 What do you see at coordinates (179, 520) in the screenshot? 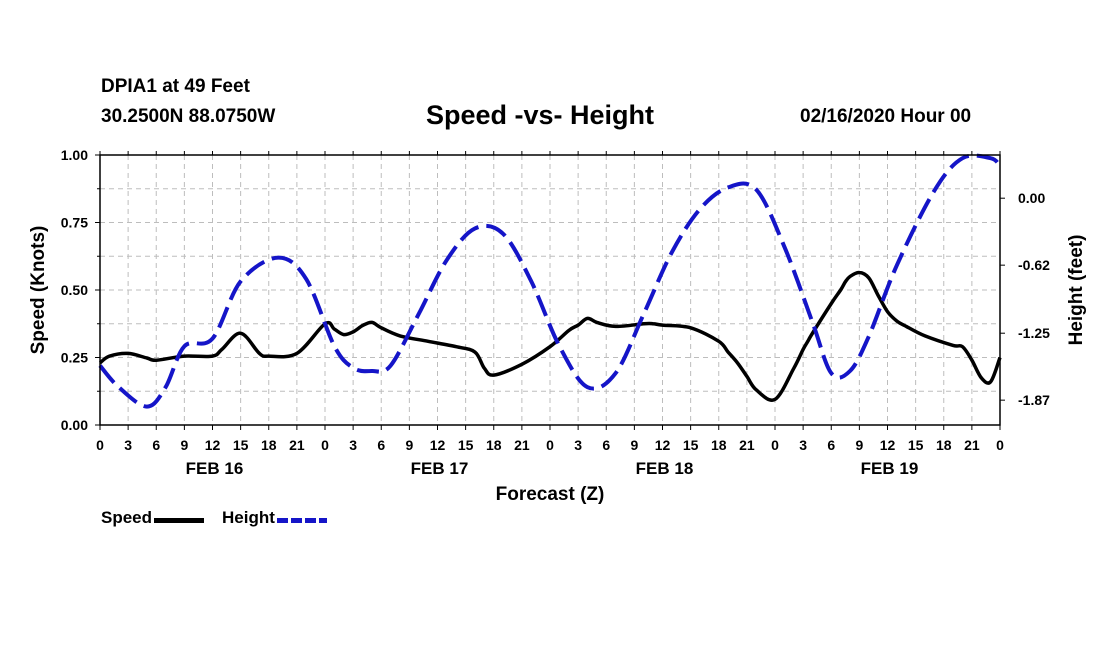
I see `legend-speed-swatch` at bounding box center [179, 520].